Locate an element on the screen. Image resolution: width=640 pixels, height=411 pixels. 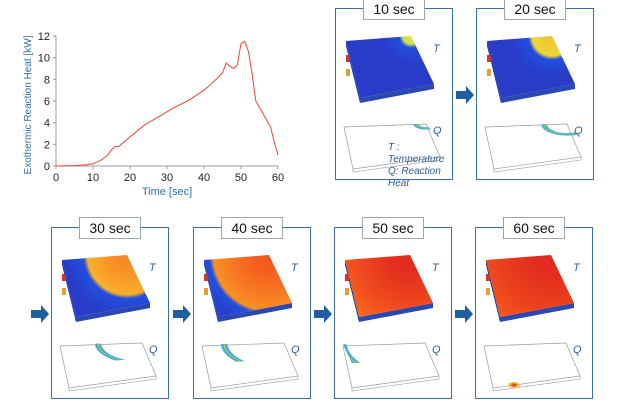
x-tick-label: 60 is located at coordinates (278, 178).